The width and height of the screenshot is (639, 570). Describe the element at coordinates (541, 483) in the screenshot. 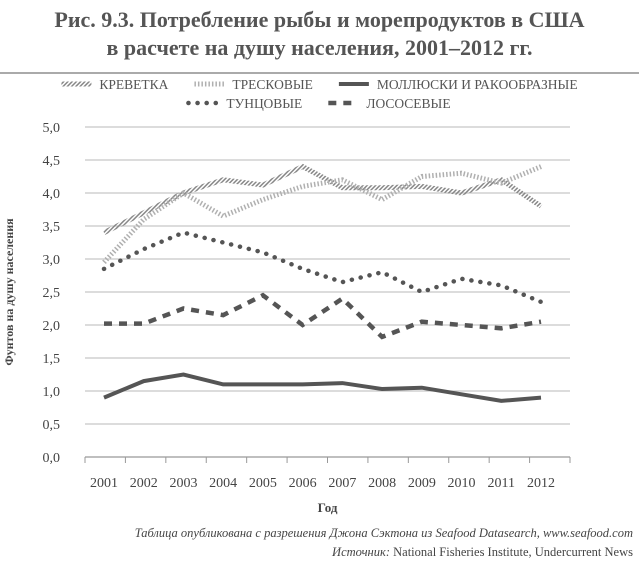

I see `x-tick-label: 2012` at that location.